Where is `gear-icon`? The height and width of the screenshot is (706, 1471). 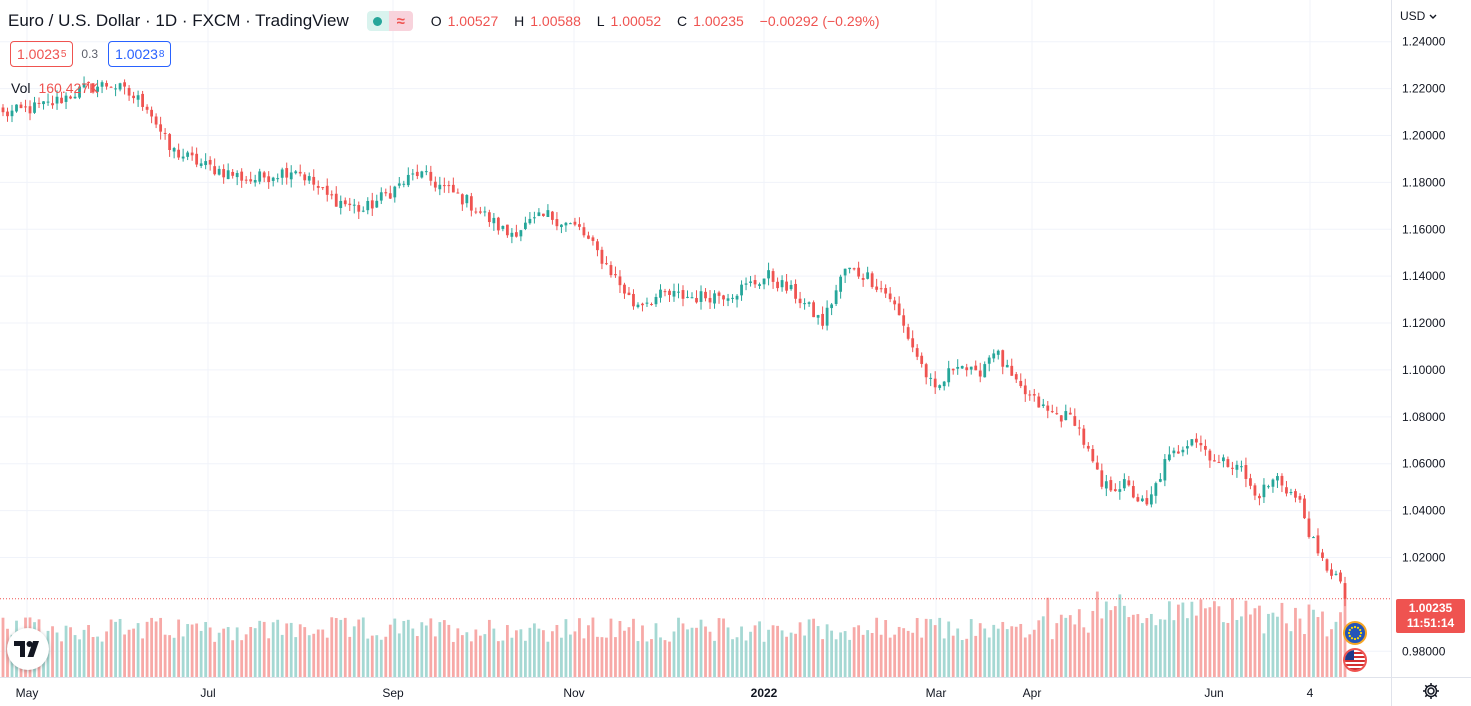 gear-icon is located at coordinates (1431, 691).